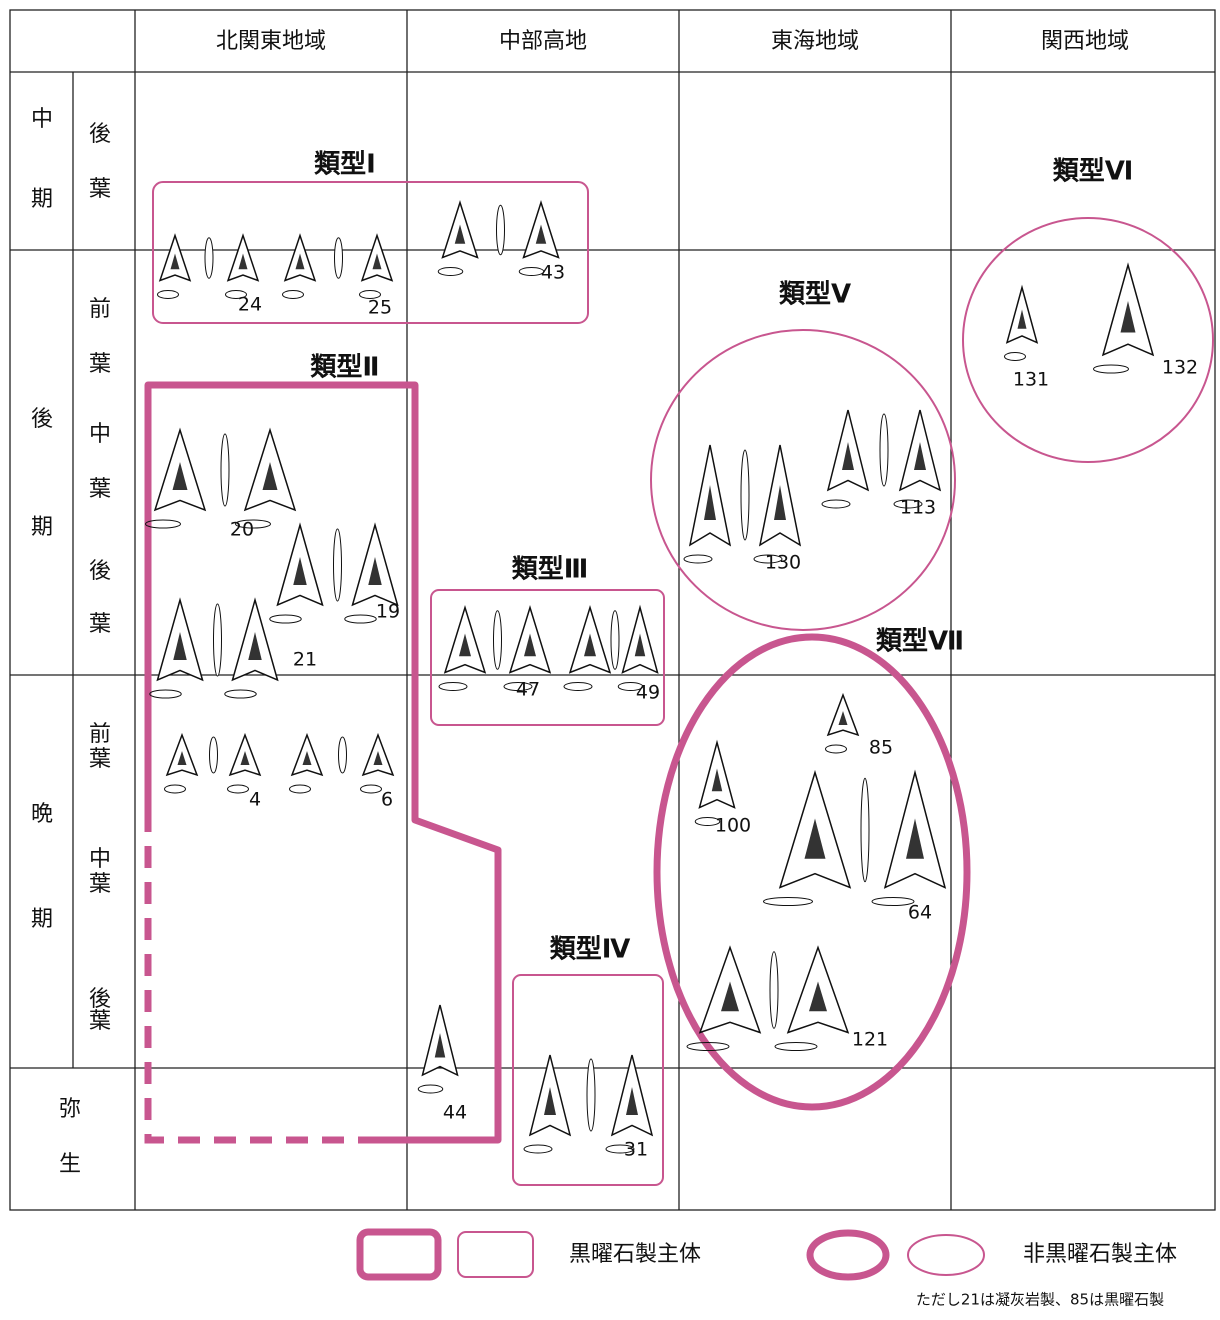  Describe the element at coordinates (550, 570) in the screenshot. I see `type-label: 類型Ⅲ` at that location.